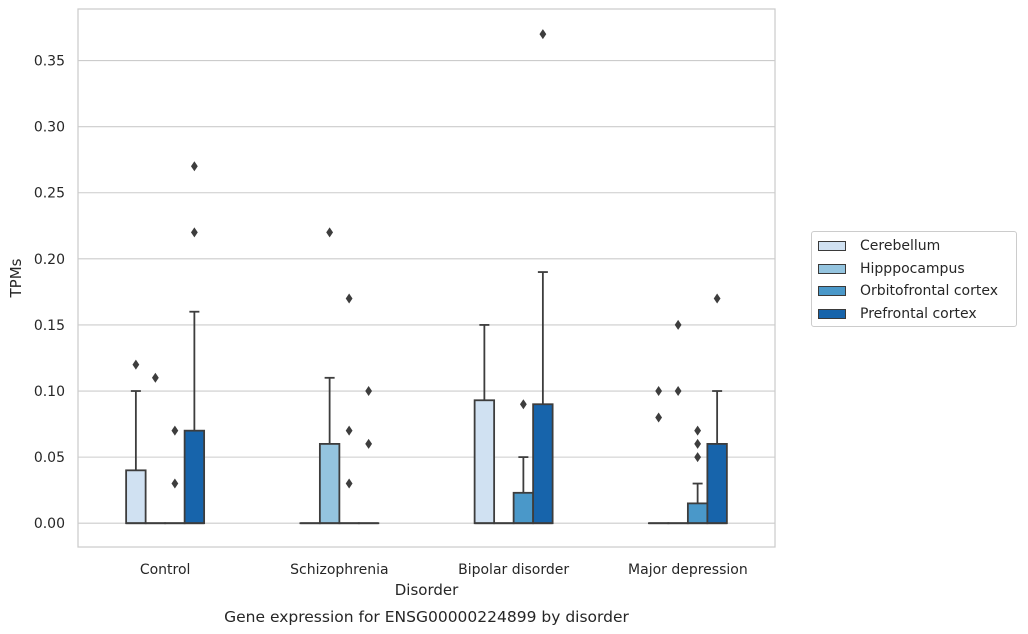 This screenshot has height=634, width=1028. Describe the element at coordinates (339, 570) in the screenshot. I see `x-tick-label: Schizophrenia` at that location.